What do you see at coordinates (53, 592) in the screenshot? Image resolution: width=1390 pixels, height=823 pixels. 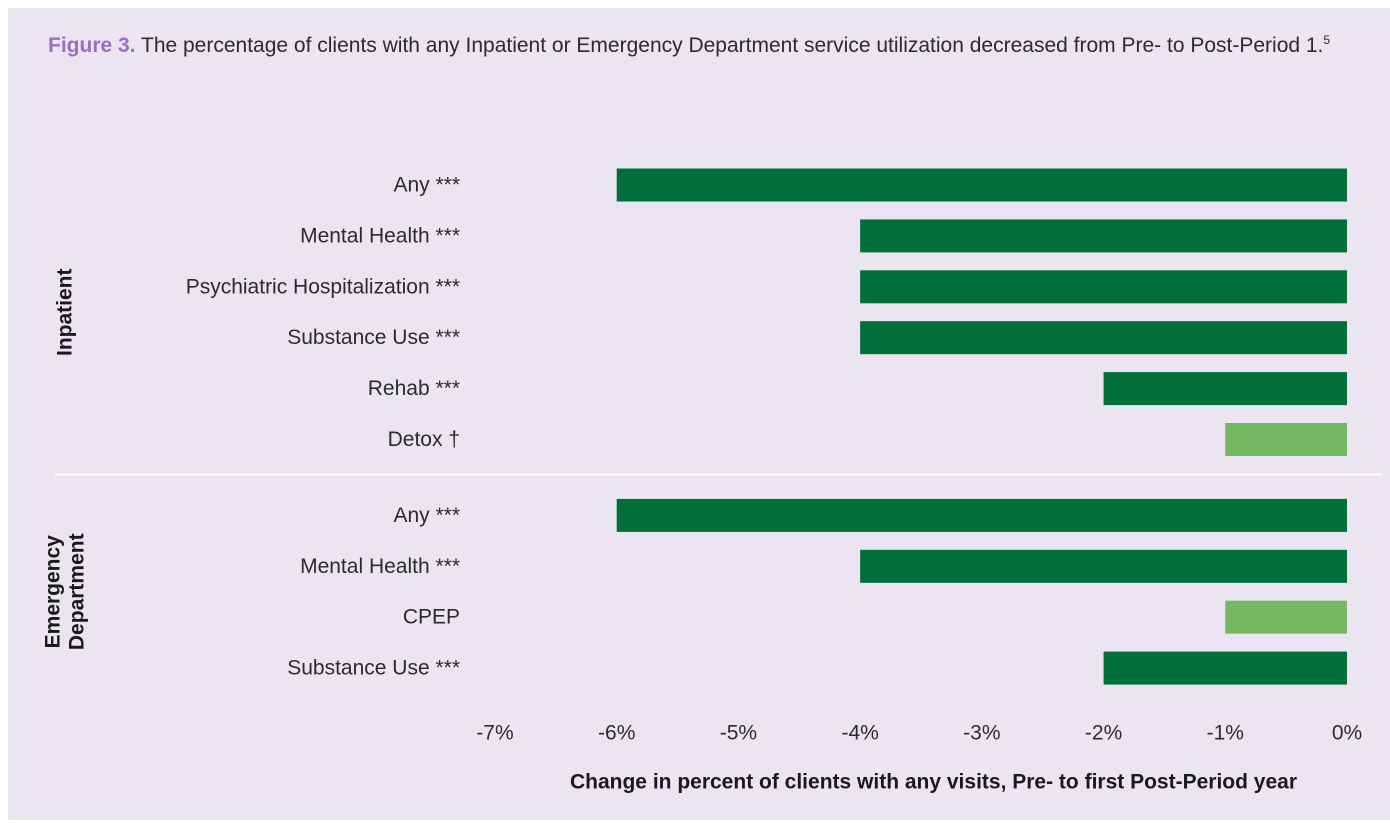 I see `group-label: Emergency` at bounding box center [53, 592].